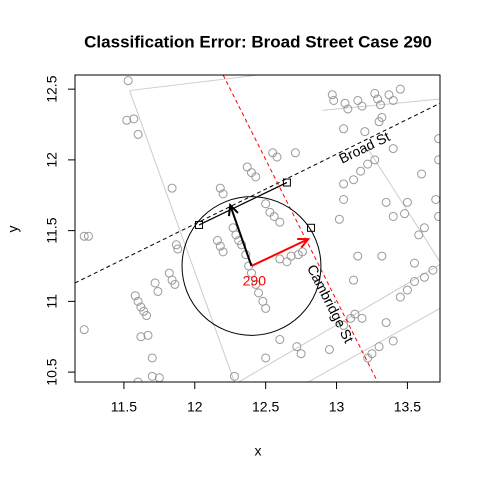 The image size is (480, 480). I want to click on y-tick-label: 10.5, so click(52, 371).